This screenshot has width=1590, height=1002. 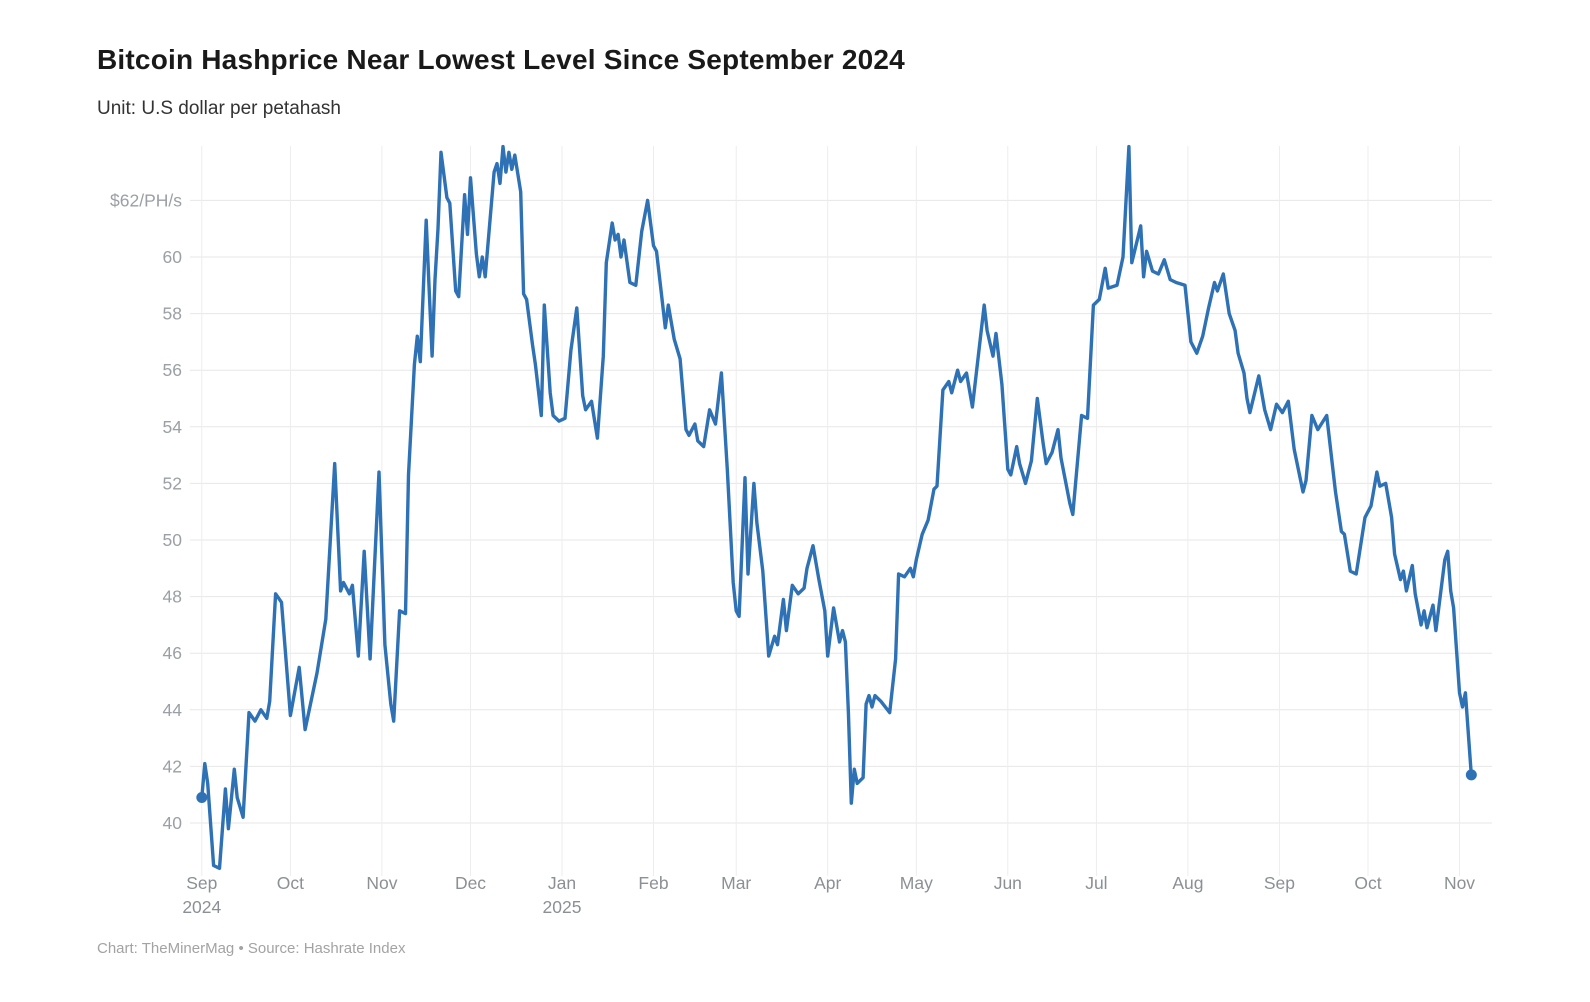 What do you see at coordinates (1471, 775) in the screenshot?
I see `series-end-dot` at bounding box center [1471, 775].